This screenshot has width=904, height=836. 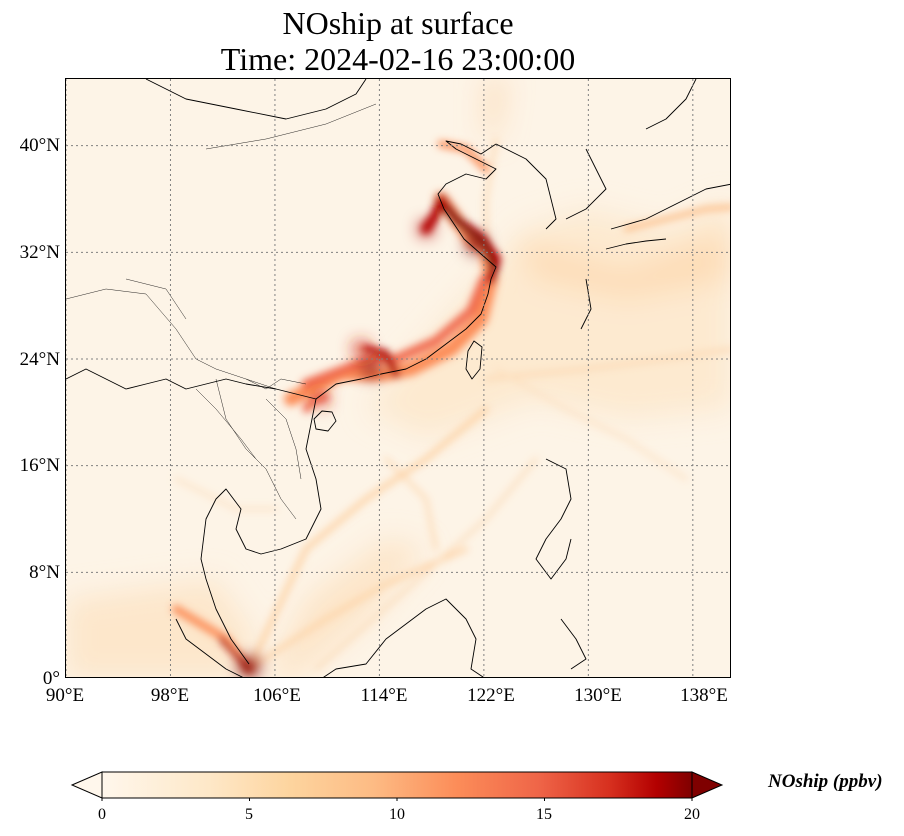 I want to click on colorbar-tick-0: 0, so click(x=102, y=814).